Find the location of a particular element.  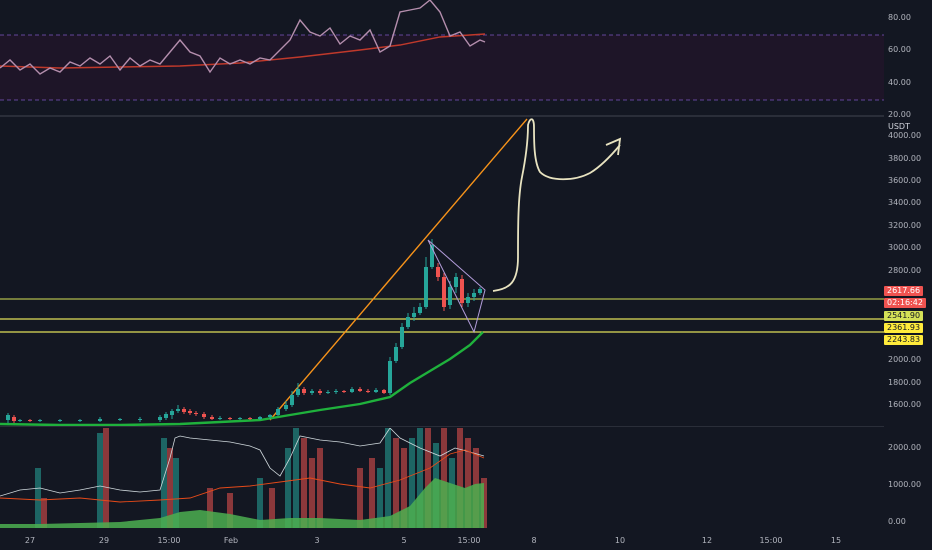

price-tick: 3000.00 is located at coordinates (905, 247).